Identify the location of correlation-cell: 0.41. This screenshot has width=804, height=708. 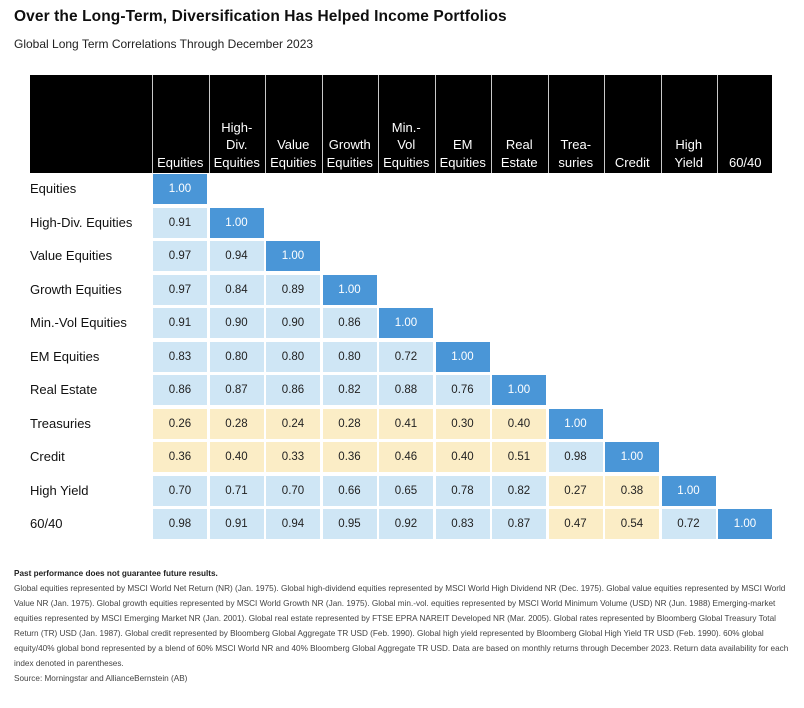
(406, 423).